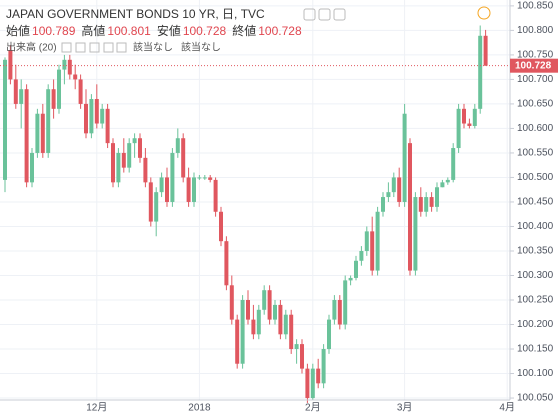  What do you see at coordinates (93, 30) in the screenshot?
I see `legend-label: 高値` at bounding box center [93, 30].